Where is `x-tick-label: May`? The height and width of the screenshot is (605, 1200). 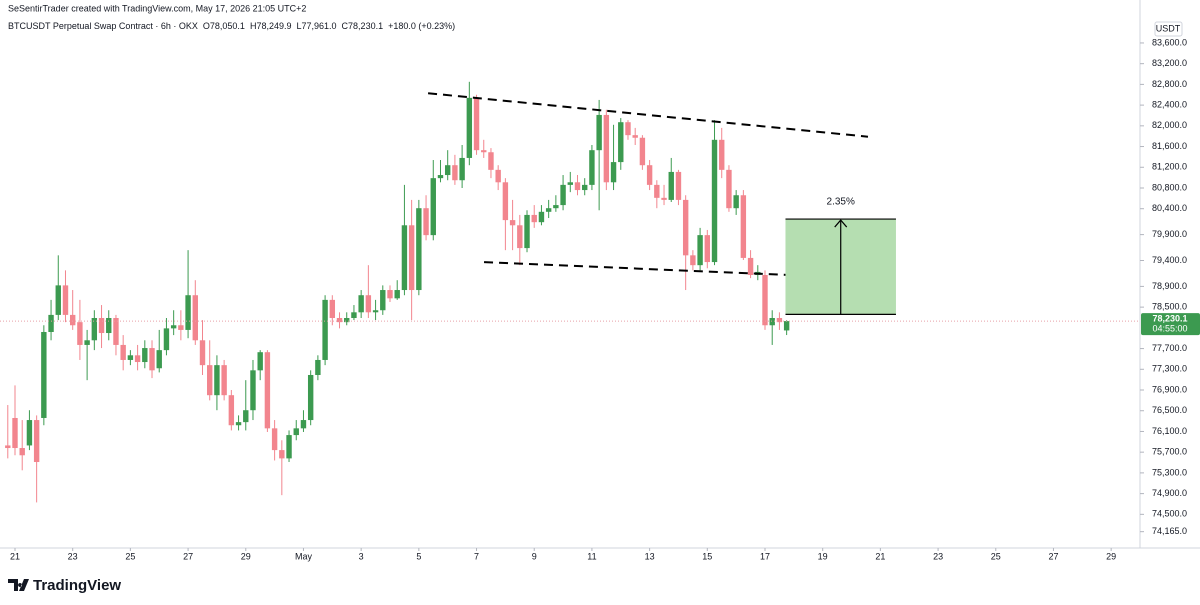
x-tick-label: May is located at coordinates (304, 556).